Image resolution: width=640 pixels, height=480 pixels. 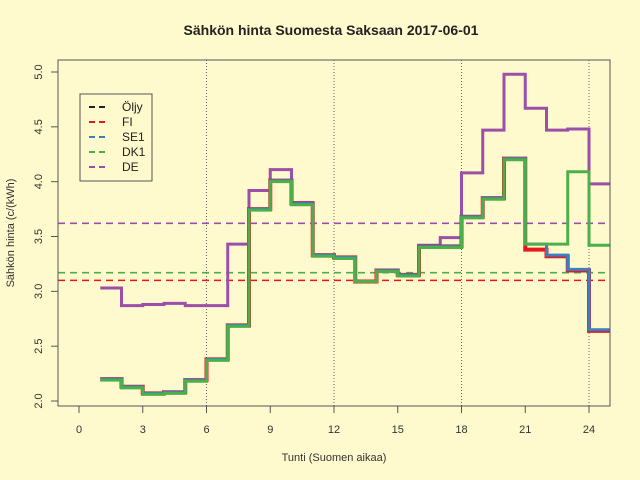 What do you see at coordinates (334, 458) in the screenshot?
I see `x-axis-label: Tunti (Suomen aikaa)` at bounding box center [334, 458].